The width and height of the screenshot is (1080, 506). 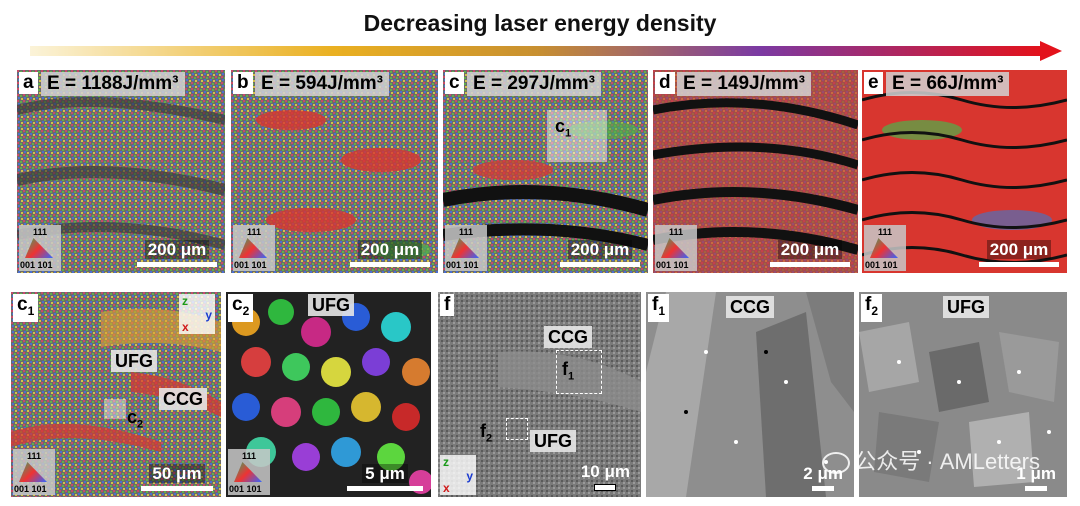 What do you see at coordinates (605, 476) in the screenshot?
I see `scale-bar: 10 μm` at bounding box center [605, 476].